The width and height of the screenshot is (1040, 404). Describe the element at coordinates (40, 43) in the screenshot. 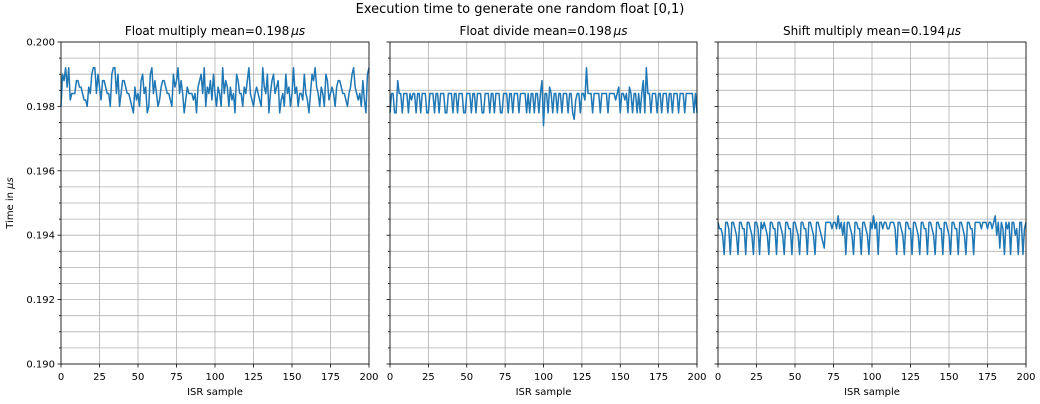

I see `y-tick-label: 0.200` at that location.